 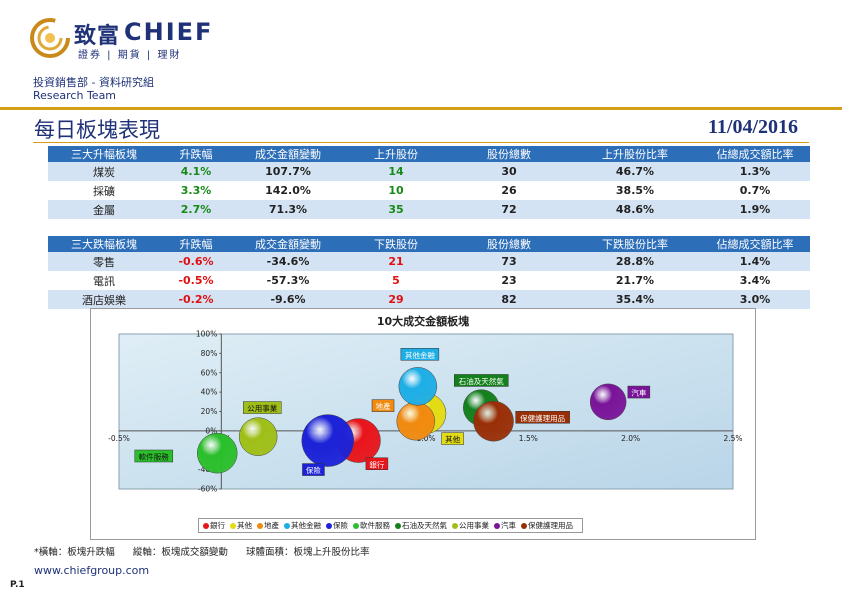 What do you see at coordinates (429, 280) in the screenshot?
I see `table-row: 電訊 -0.5% -57.3% 5 23 21.7% 3.4%` at bounding box center [429, 280].